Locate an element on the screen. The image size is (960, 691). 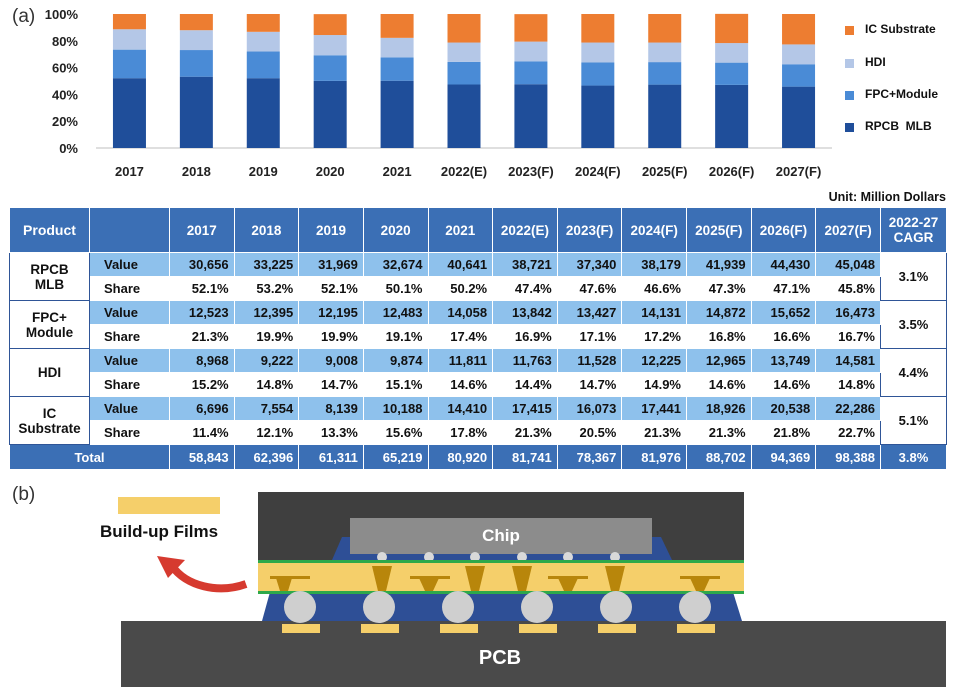
value-cell: 11,763 is located at coordinates (525, 360).